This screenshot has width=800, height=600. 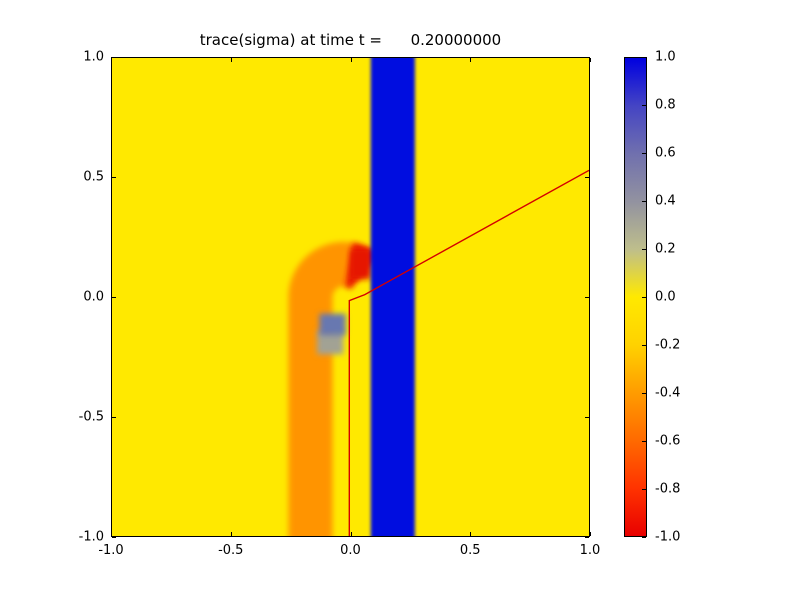 I want to click on colorbar-tick-label: 1.0, so click(x=665, y=57).